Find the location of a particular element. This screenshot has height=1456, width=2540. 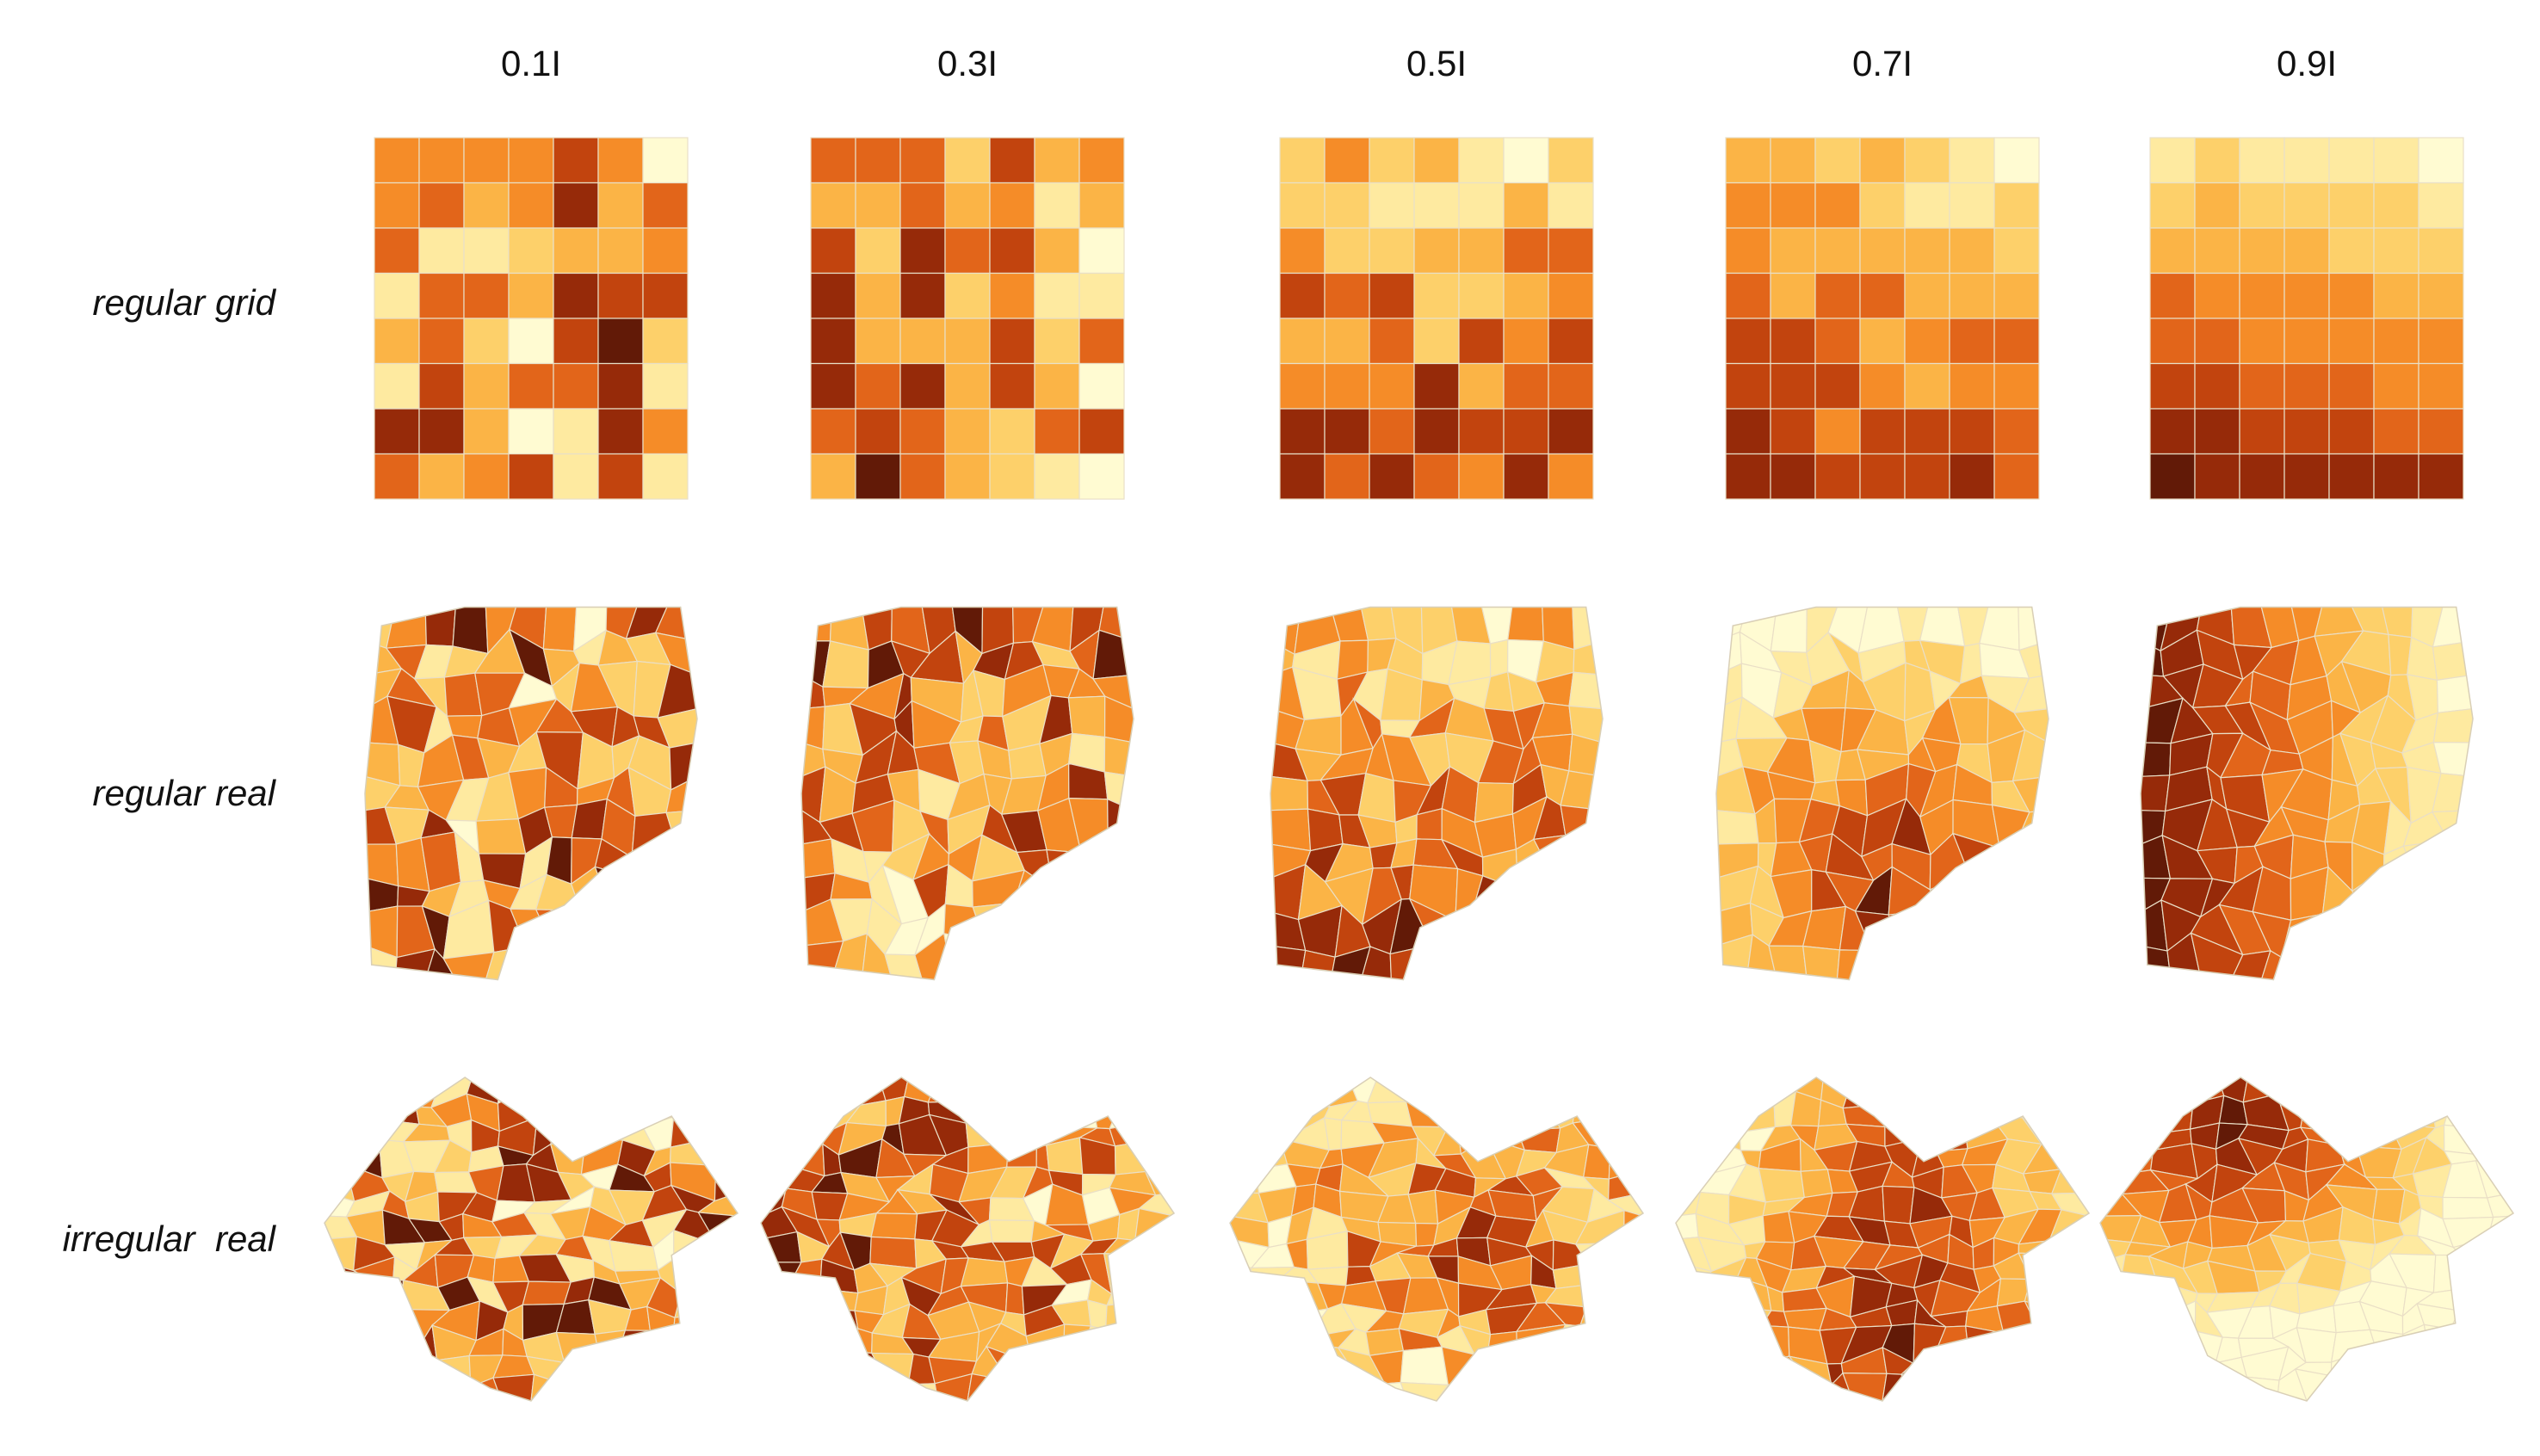

map-outline is located at coordinates (531, 1240).